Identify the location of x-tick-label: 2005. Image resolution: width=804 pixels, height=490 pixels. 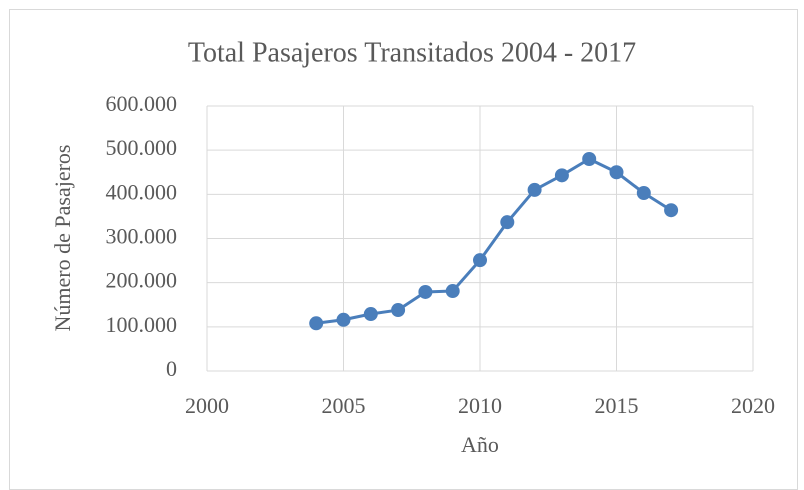
(344, 405).